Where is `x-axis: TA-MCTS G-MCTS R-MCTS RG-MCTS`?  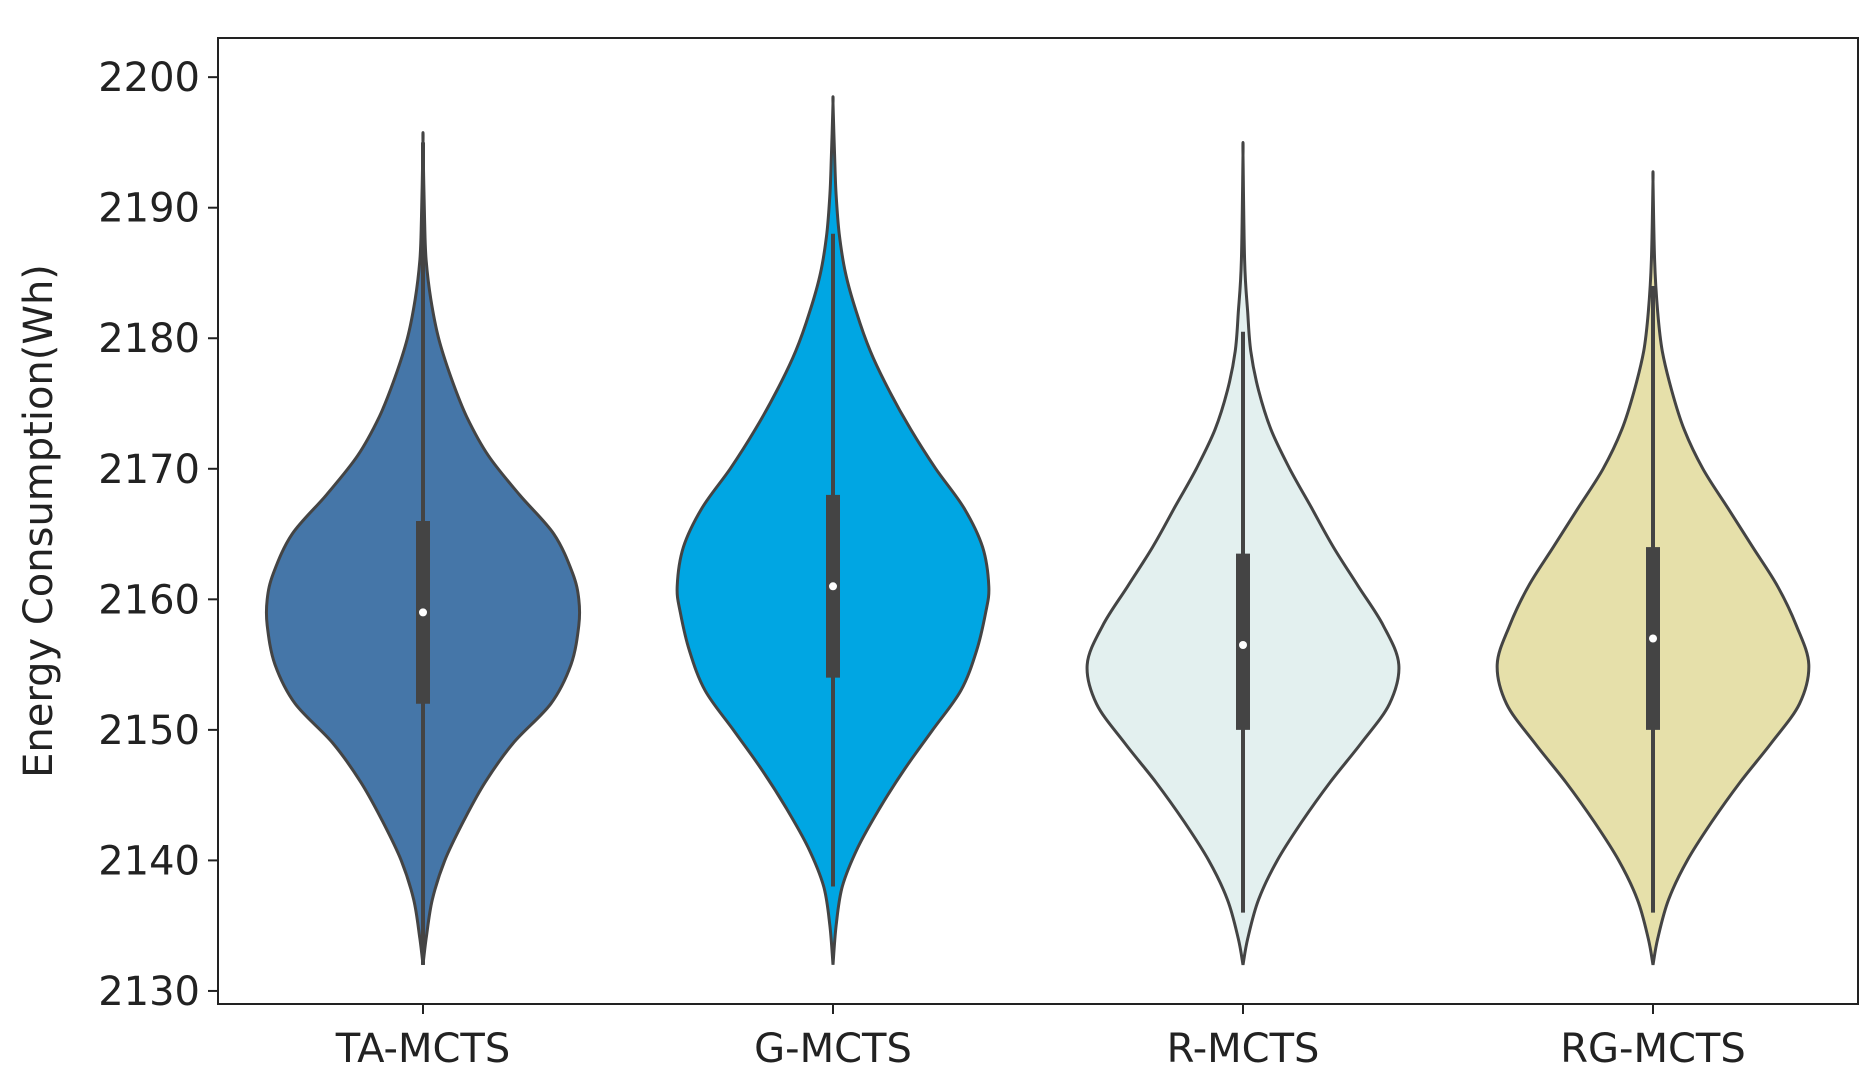
x-axis: TA-MCTS G-MCTS R-MCTS RG-MCTS is located at coordinates (1040, 1038).